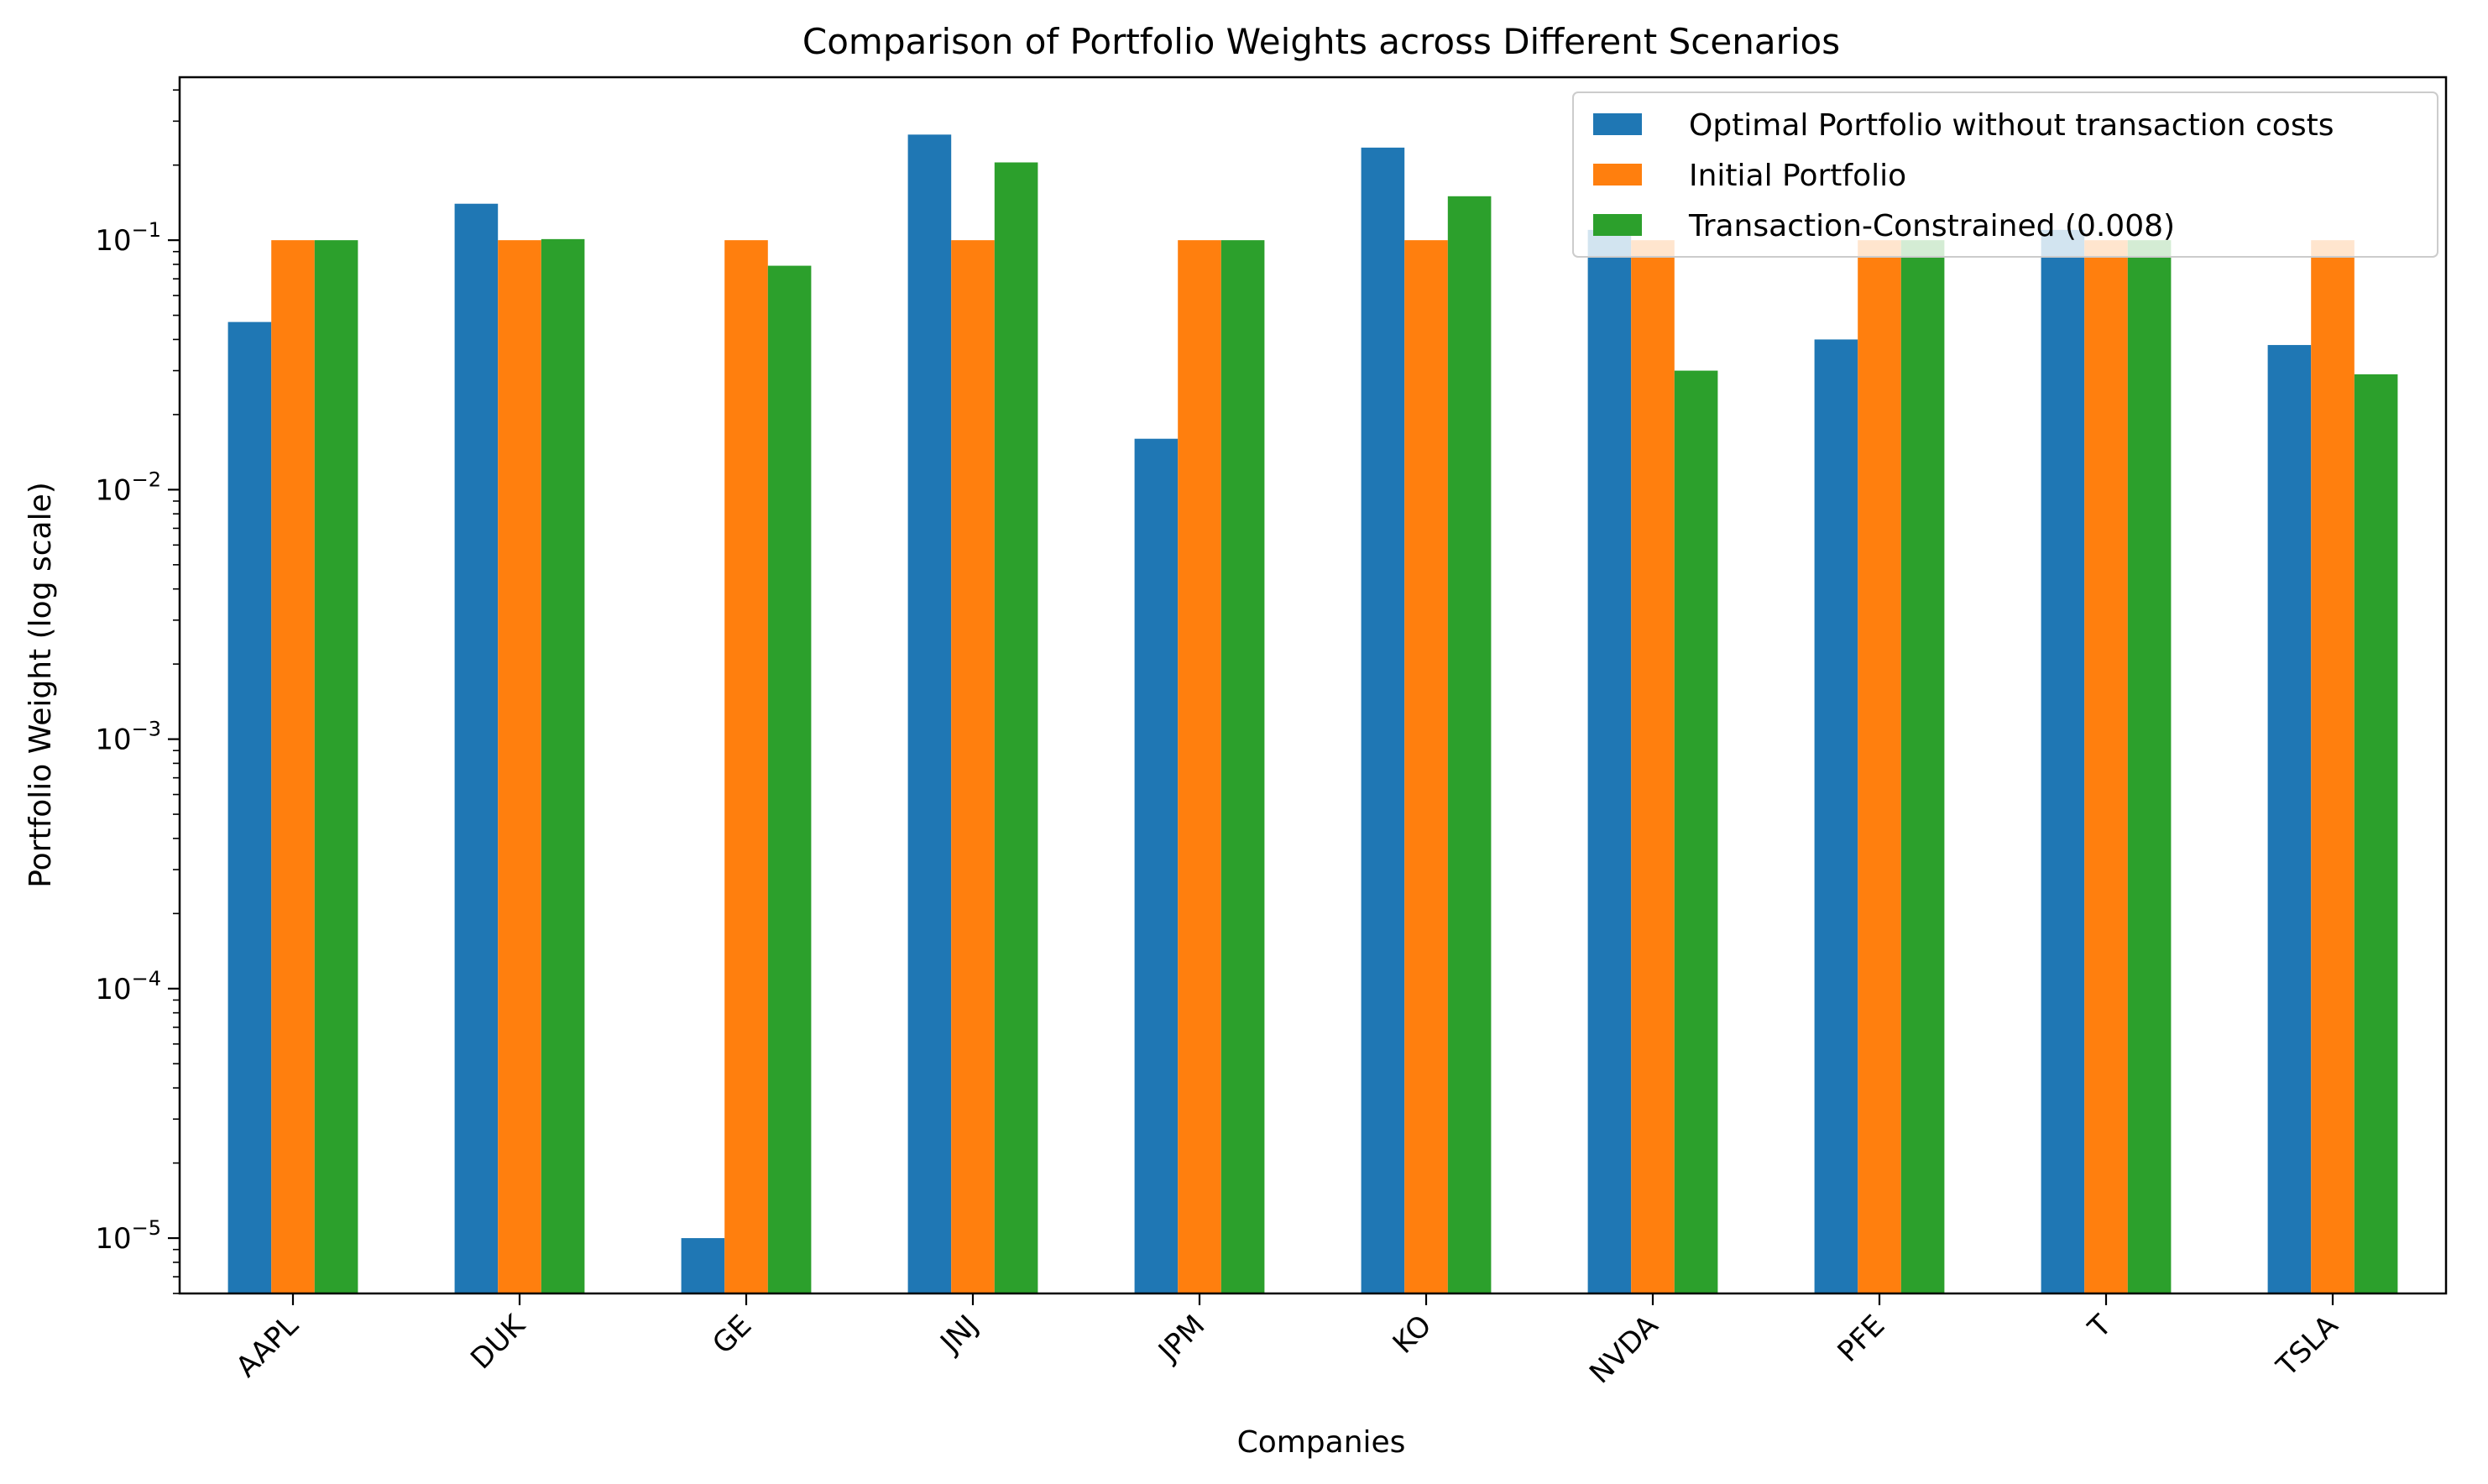 The width and height of the screenshot is (2488, 1484). What do you see at coordinates (1321, 1442) in the screenshot?
I see `x-axis-label: Companies` at bounding box center [1321, 1442].